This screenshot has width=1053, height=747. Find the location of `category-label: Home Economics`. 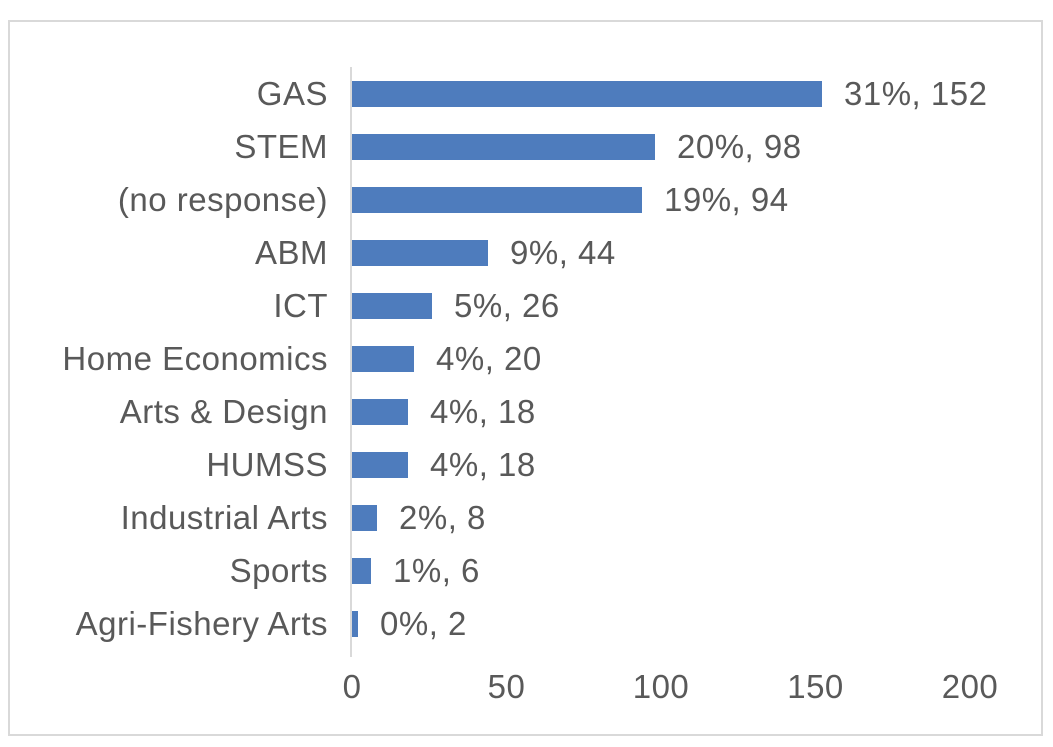

category-label: Home Economics is located at coordinates (195, 358).